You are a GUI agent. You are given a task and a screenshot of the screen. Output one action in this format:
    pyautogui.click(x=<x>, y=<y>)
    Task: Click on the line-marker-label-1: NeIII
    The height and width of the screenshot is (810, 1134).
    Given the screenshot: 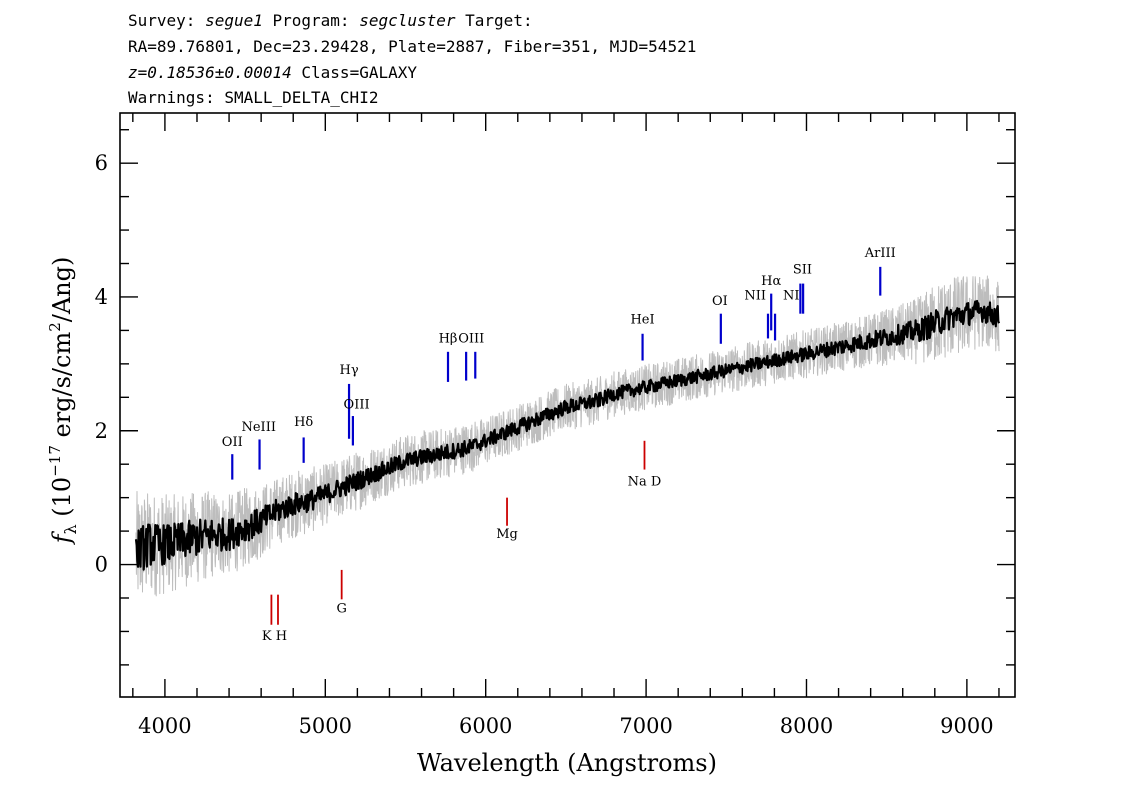 What is the action you would take?
    pyautogui.click(x=258, y=427)
    